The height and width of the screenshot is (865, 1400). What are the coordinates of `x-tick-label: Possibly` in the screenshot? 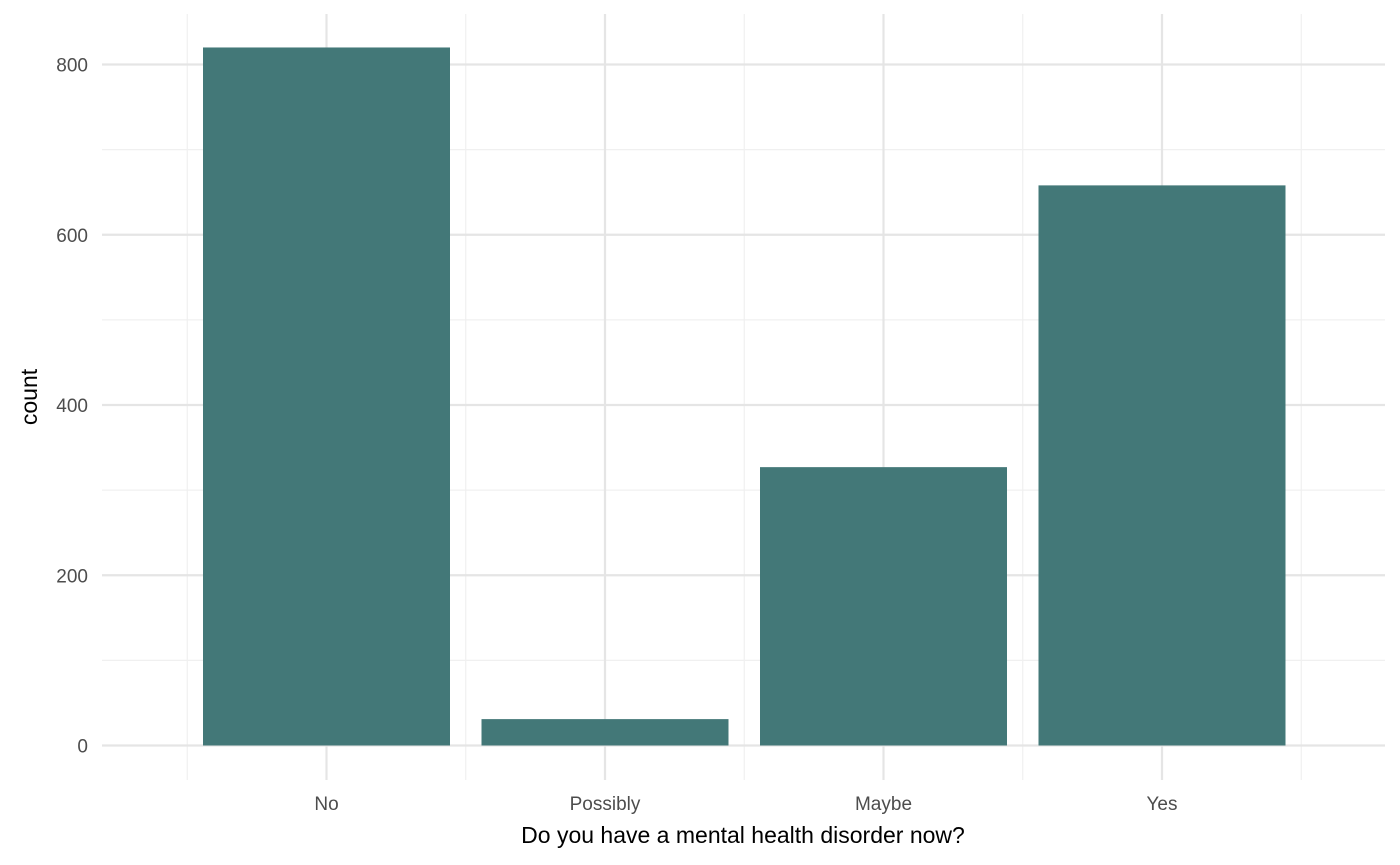 It's located at (605, 804).